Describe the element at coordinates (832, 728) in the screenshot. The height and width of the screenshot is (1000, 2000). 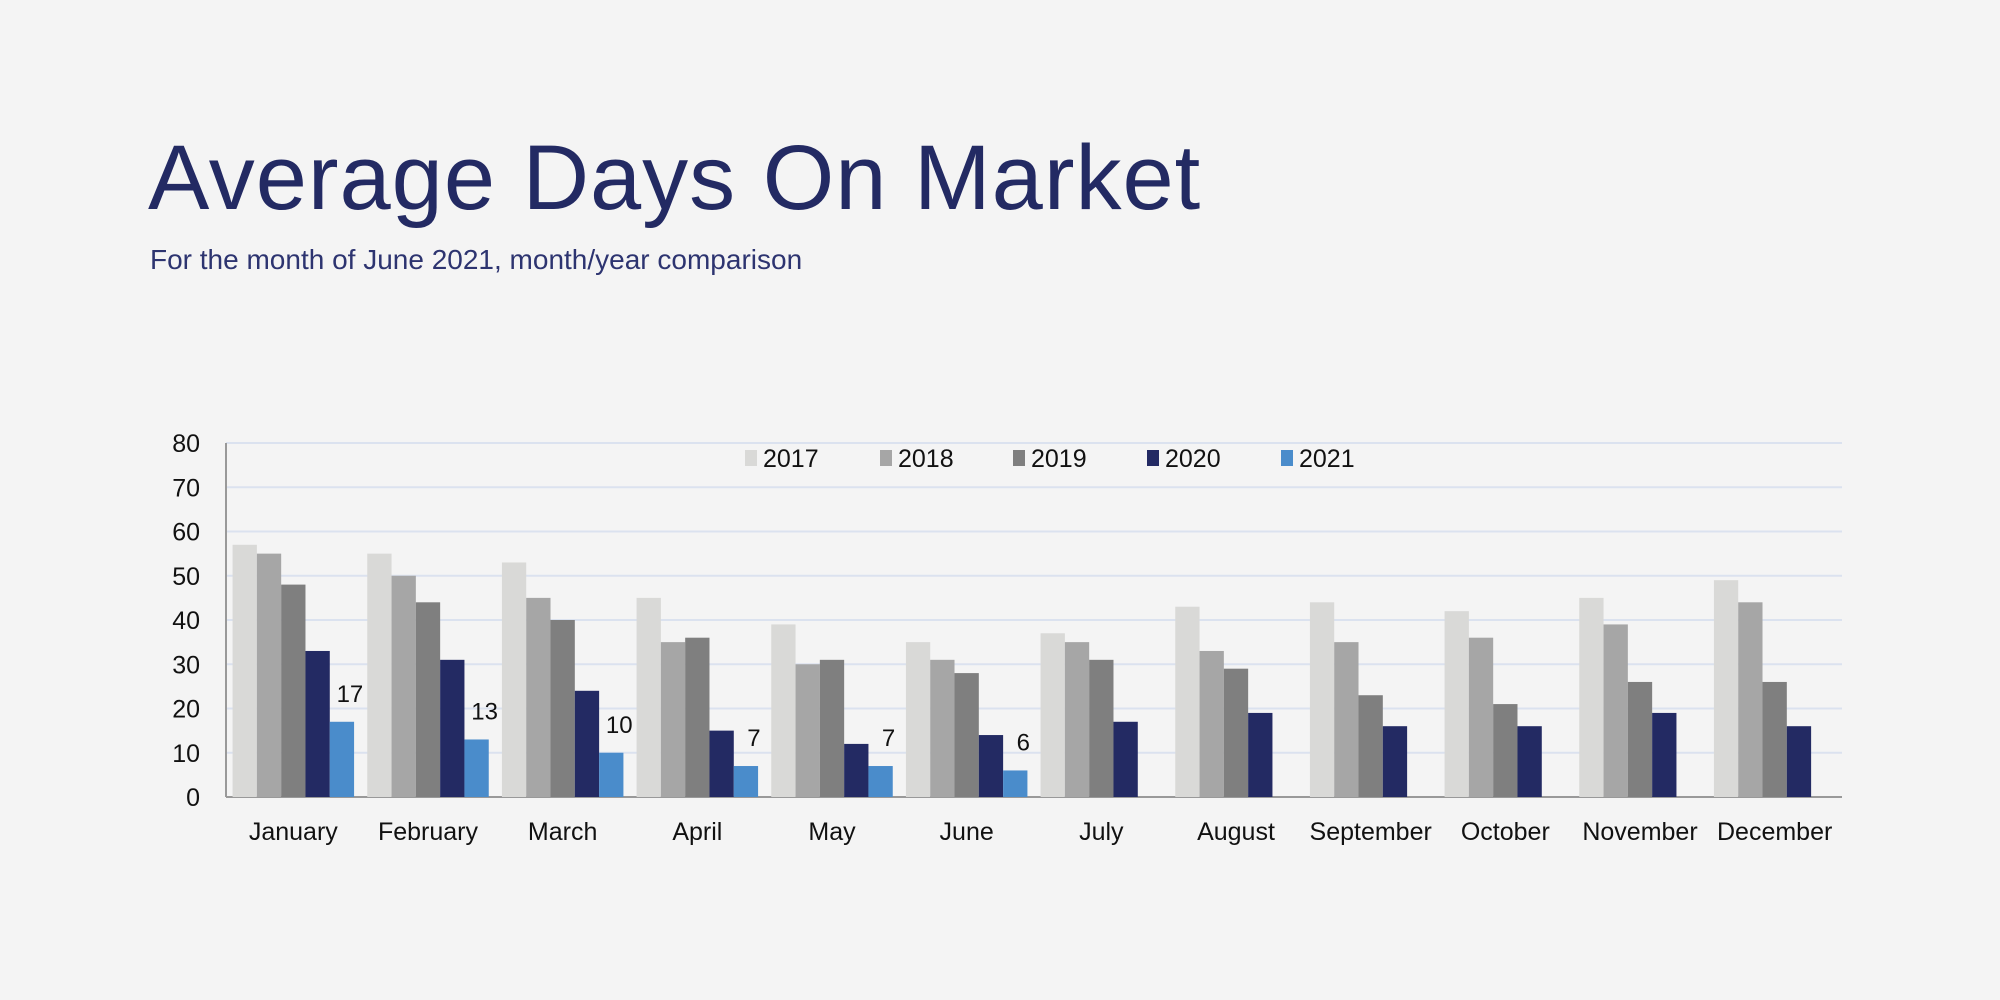
I see `bar-2019-may` at that location.